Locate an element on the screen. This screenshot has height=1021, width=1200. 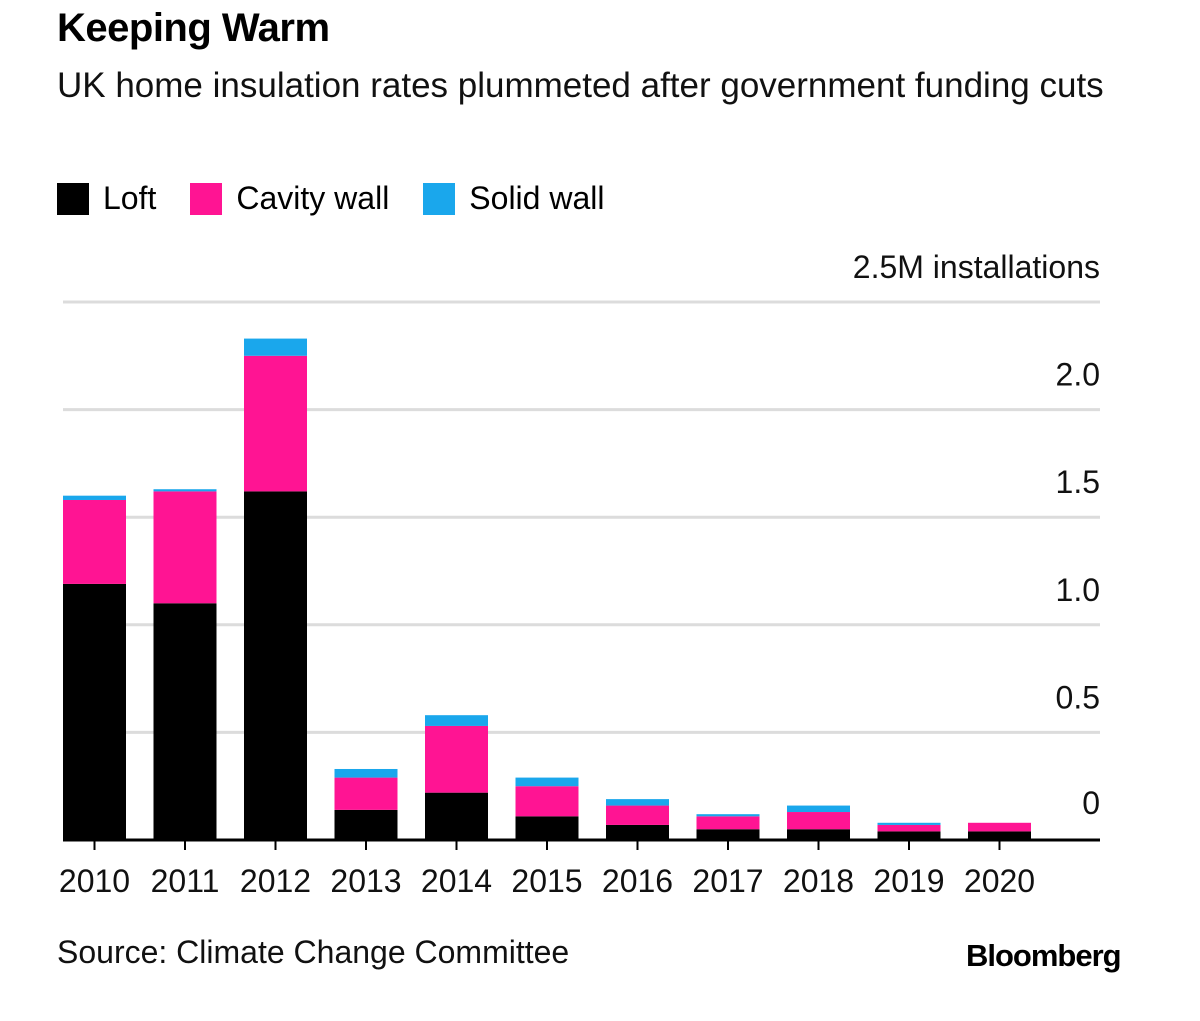
legend-swatch-loft is located at coordinates (73, 198).